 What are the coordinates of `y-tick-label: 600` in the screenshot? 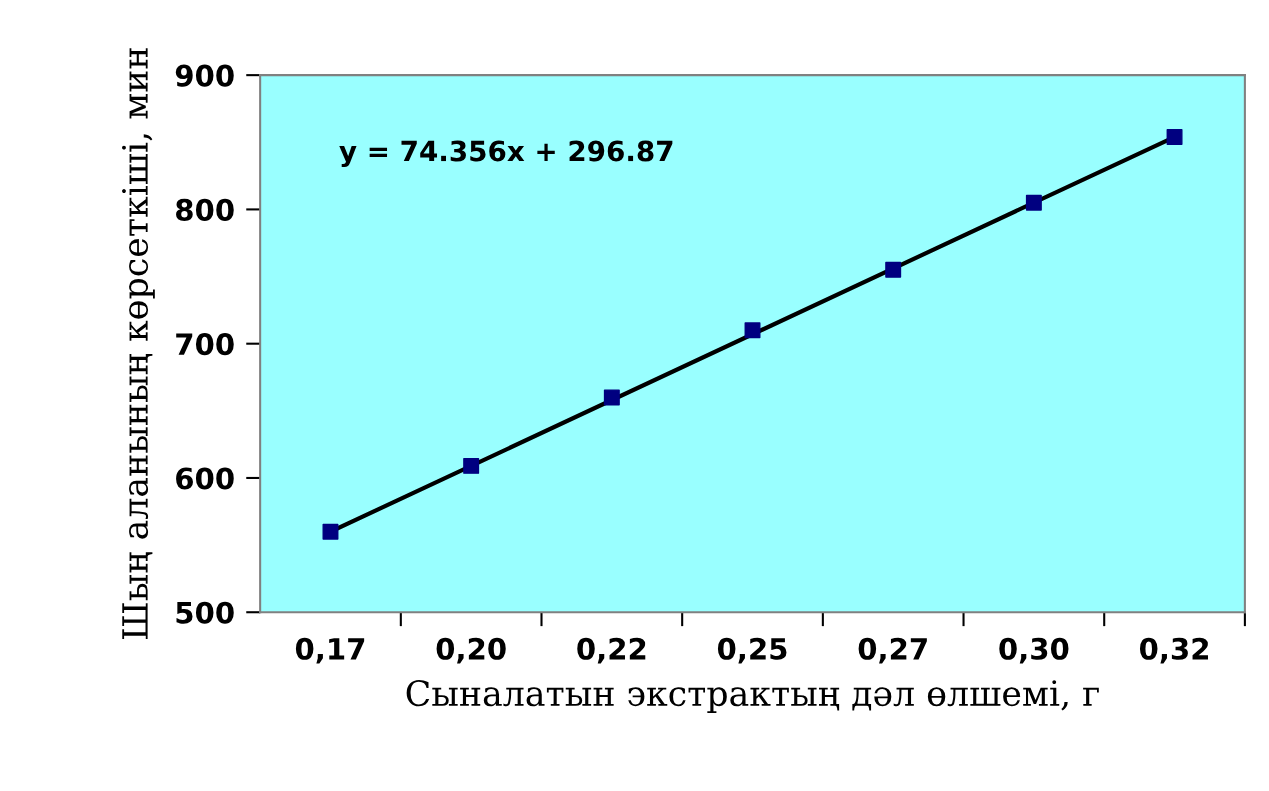 It's located at (205, 478).